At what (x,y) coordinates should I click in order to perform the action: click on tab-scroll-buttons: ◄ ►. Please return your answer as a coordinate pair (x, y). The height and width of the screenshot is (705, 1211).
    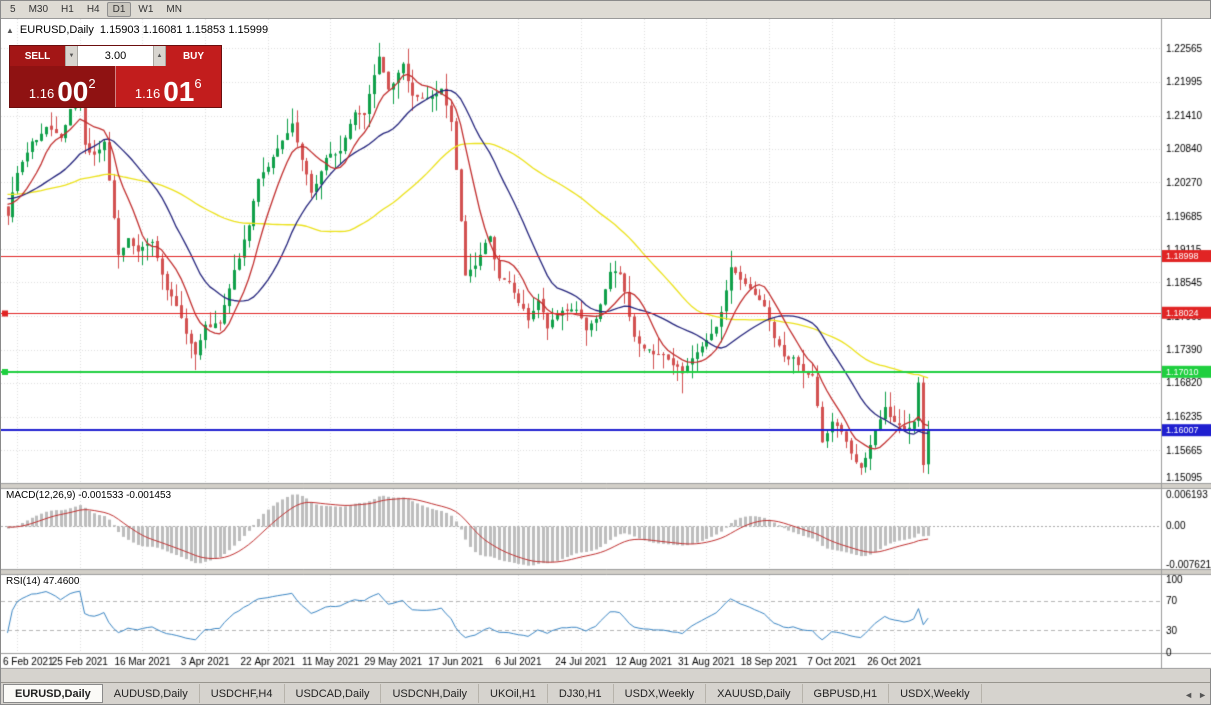
    Looking at the image, I should click on (1195, 695).